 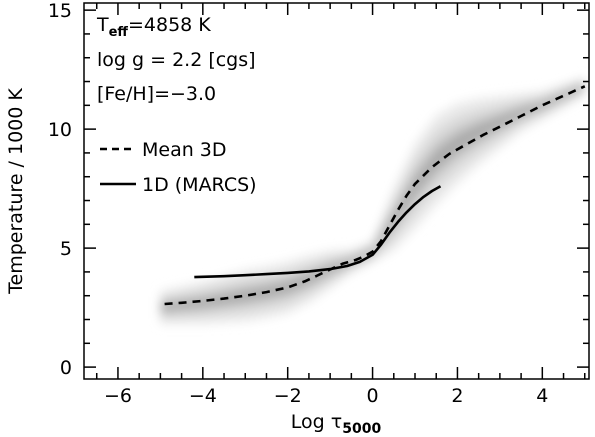 What do you see at coordinates (457, 396) in the screenshot?
I see `x-tick-label: 2` at bounding box center [457, 396].